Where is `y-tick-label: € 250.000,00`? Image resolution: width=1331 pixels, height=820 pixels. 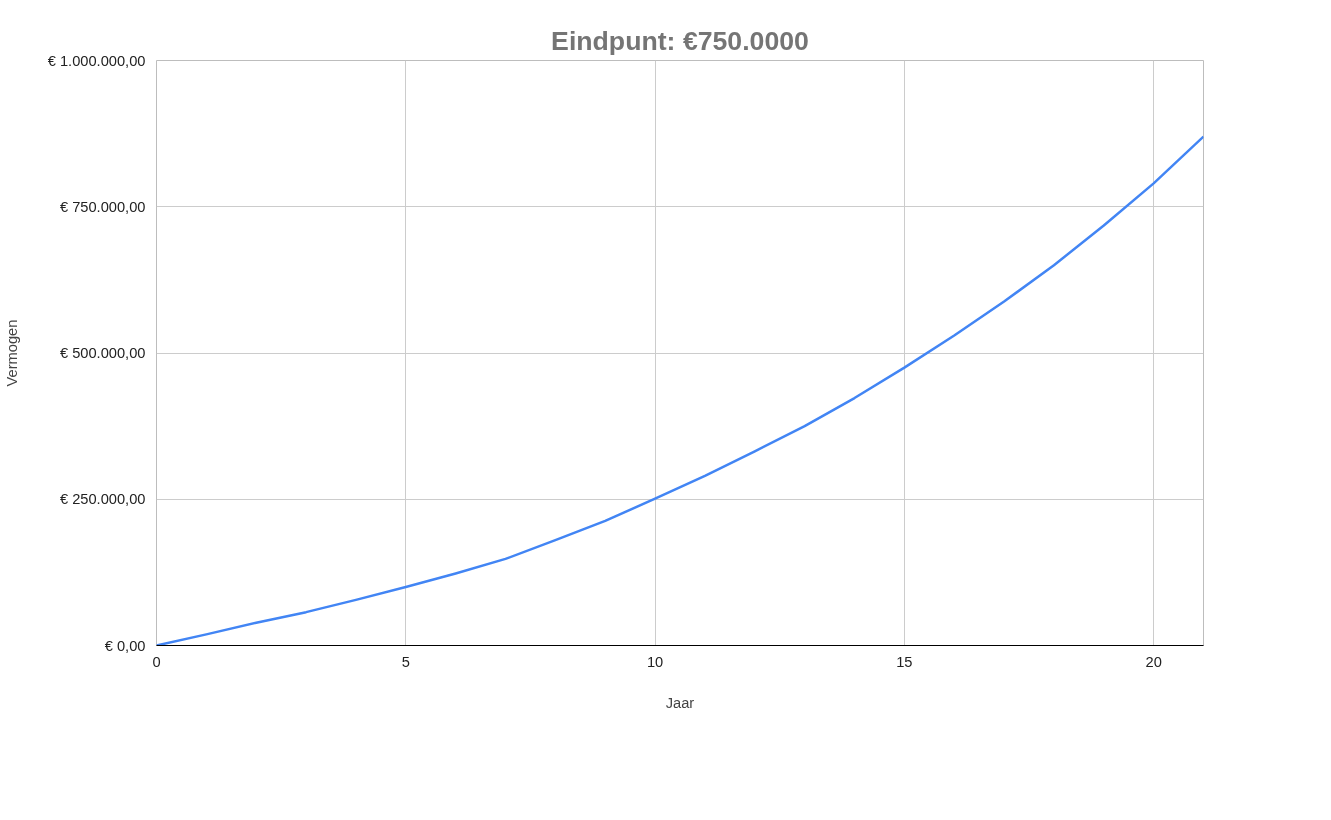 y-tick-label: € 250.000,00 is located at coordinates (102, 499).